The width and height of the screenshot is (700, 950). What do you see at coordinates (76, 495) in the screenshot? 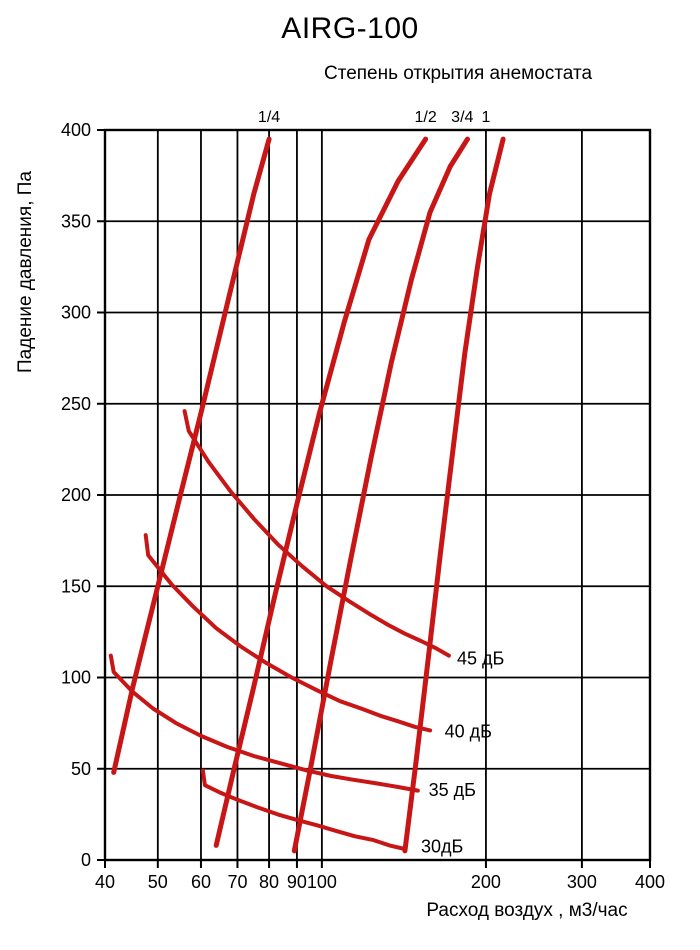
I see `y-tick-label: 200` at bounding box center [76, 495].